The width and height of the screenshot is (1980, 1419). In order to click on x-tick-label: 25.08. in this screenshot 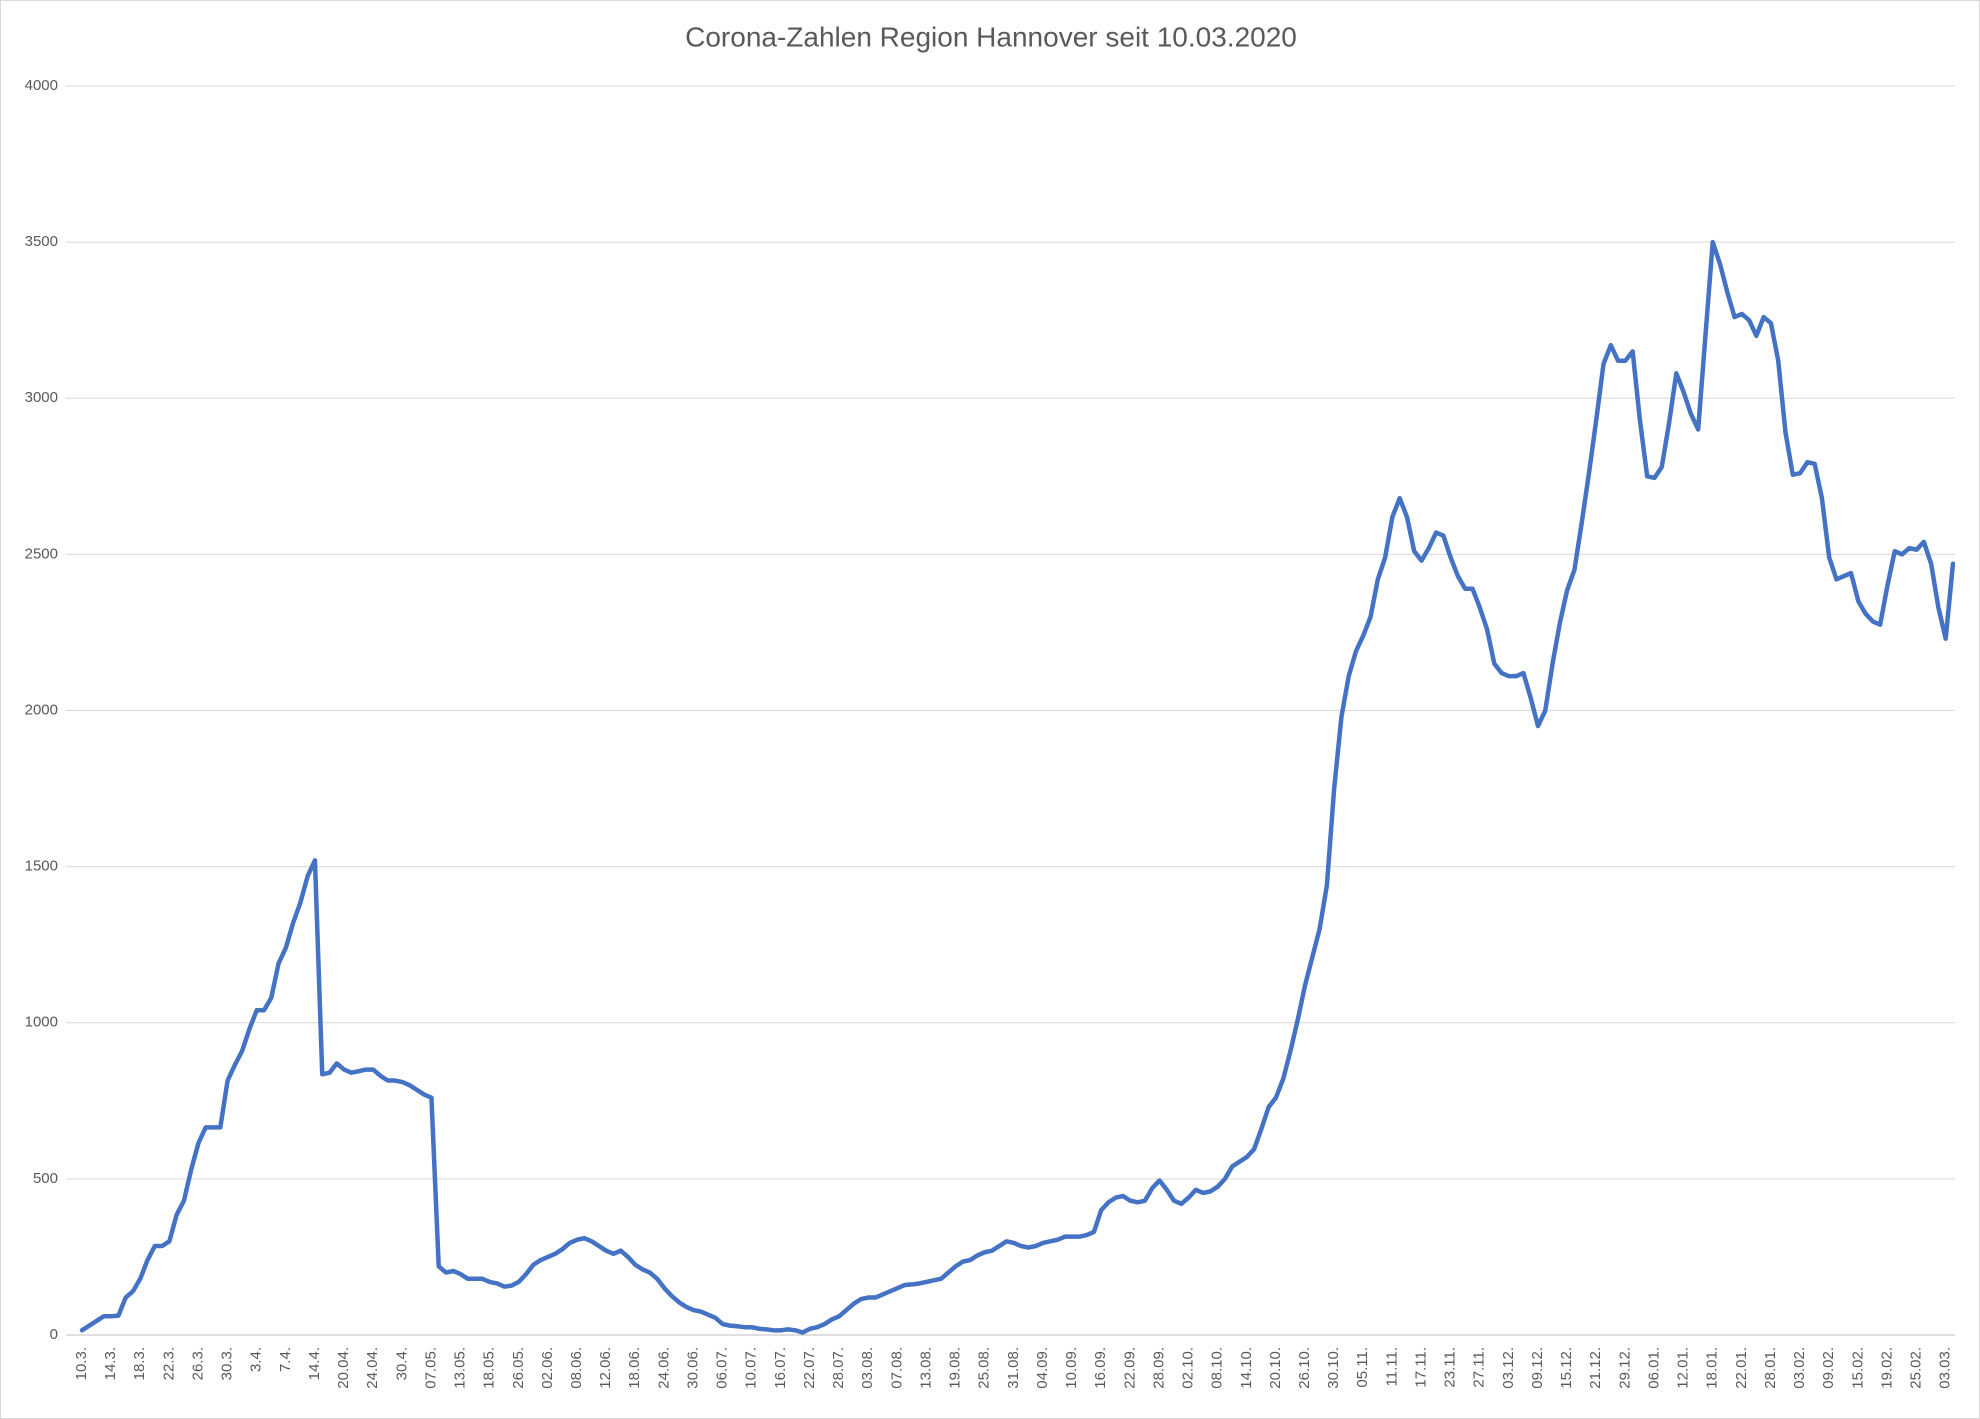, I will do `click(984, 1368)`.